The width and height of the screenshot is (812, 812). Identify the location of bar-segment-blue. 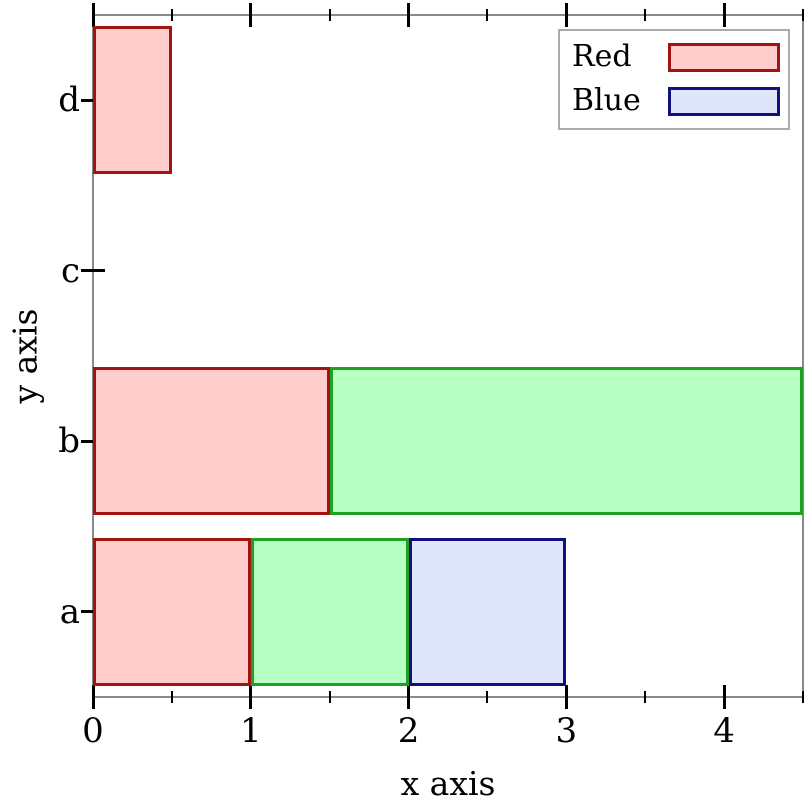
(487, 611).